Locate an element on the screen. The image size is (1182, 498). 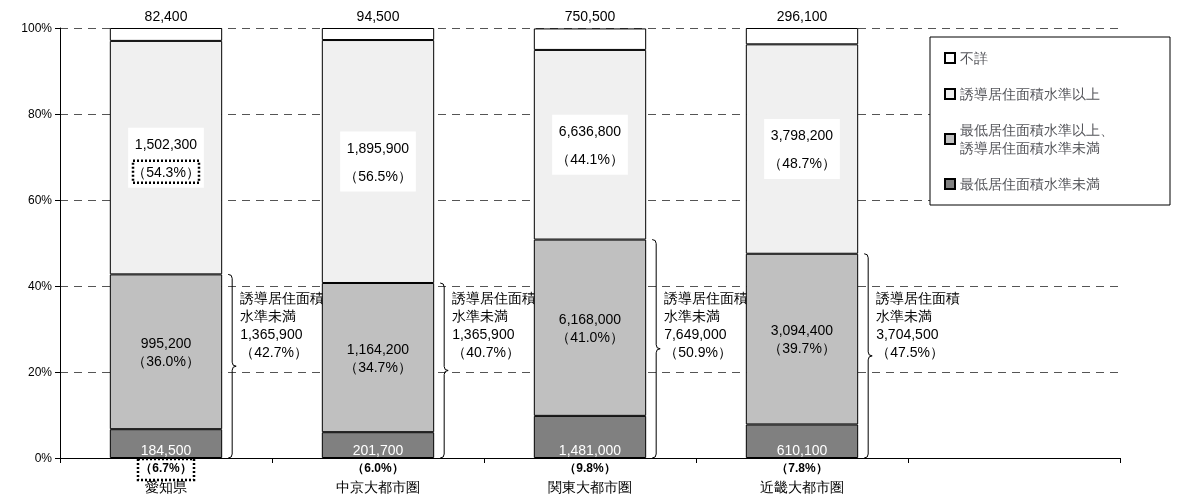
y-tick-label: 100% is located at coordinates (37, 28).